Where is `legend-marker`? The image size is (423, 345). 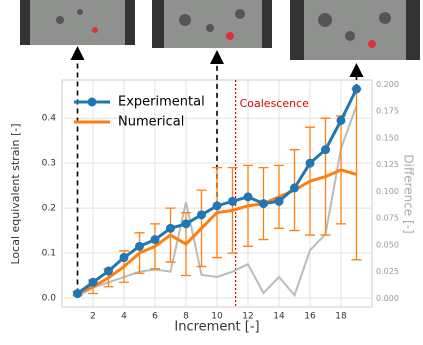 legend-marker is located at coordinates (92, 102).